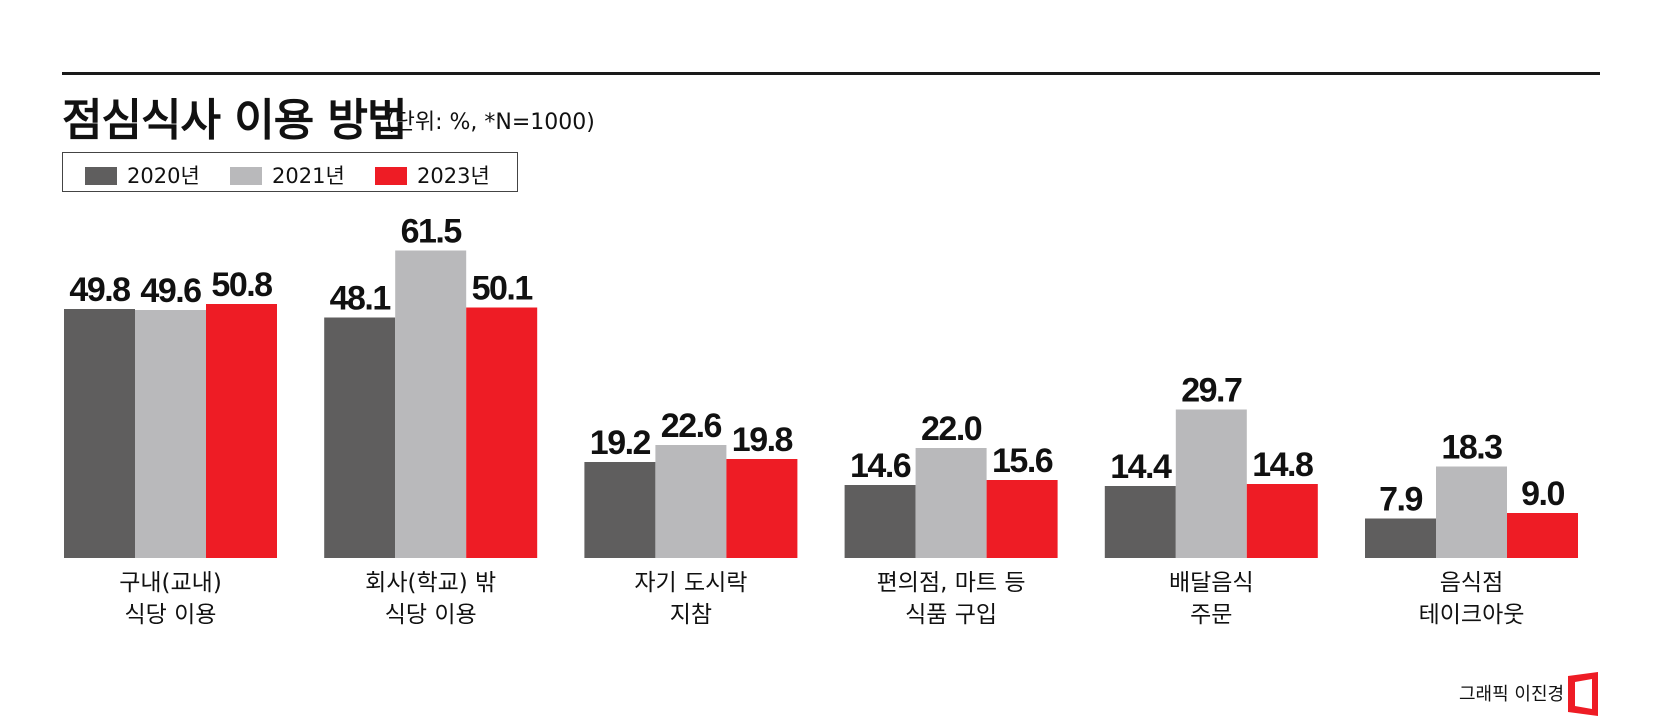 This screenshot has height=719, width=1657. What do you see at coordinates (951, 583) in the screenshot?
I see `category-label-3-line-0: 편의점, 마트 등` at bounding box center [951, 583].